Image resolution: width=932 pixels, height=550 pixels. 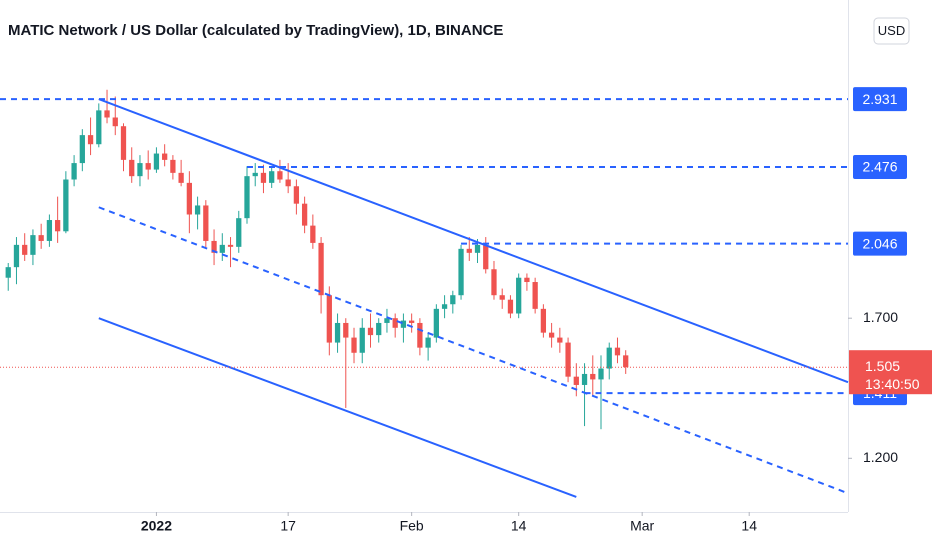 What do you see at coordinates (879, 243) in the screenshot?
I see `price-label: 2.046` at bounding box center [879, 243].